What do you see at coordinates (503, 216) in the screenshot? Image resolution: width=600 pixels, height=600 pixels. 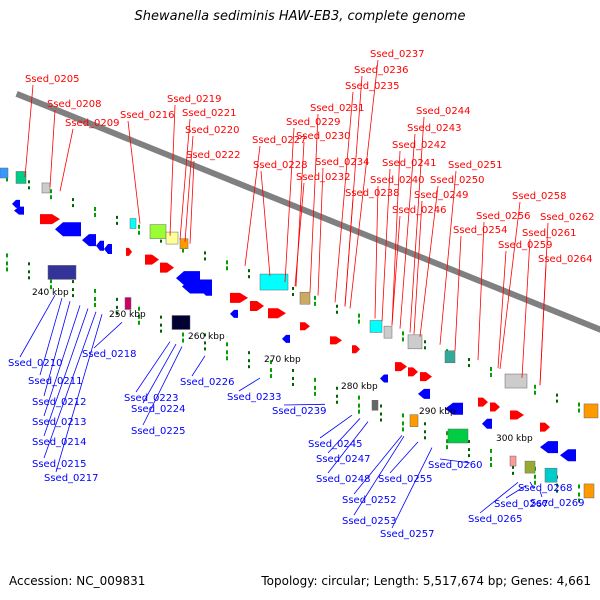 I see `gene-label: Ssed_0256` at bounding box center [503, 216].